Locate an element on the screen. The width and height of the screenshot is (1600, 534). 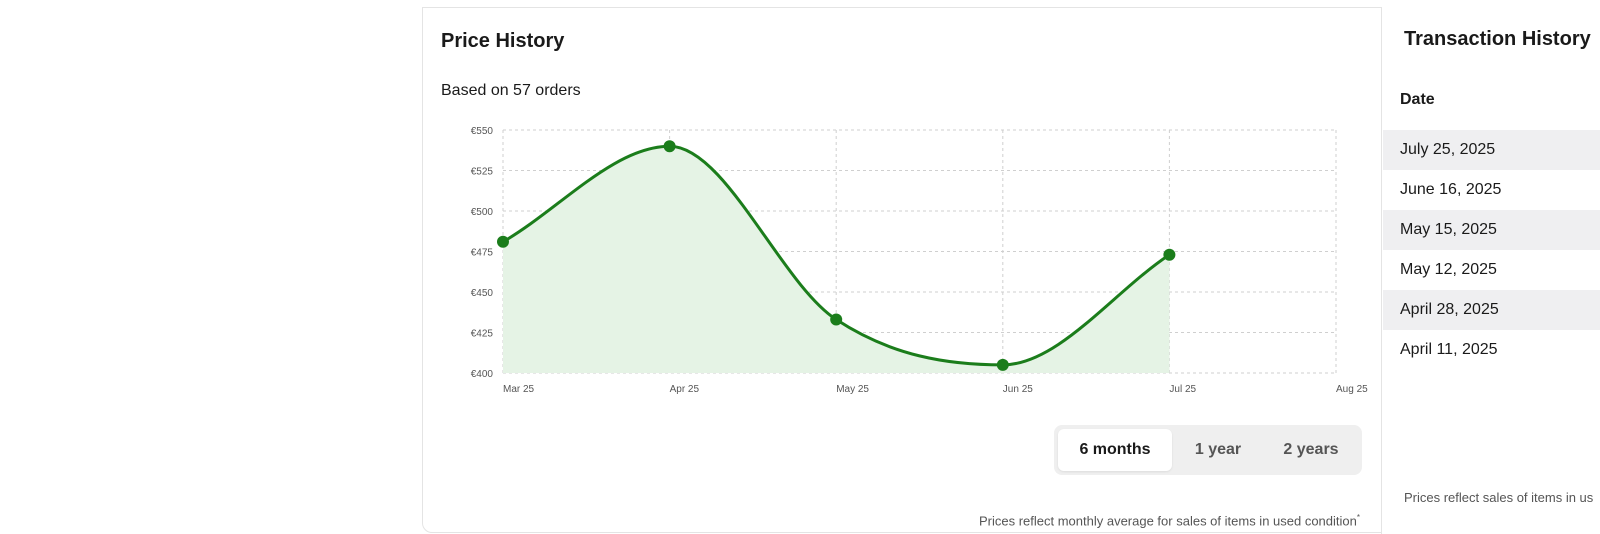
x-tick-label: Jun 25 is located at coordinates (1018, 389).